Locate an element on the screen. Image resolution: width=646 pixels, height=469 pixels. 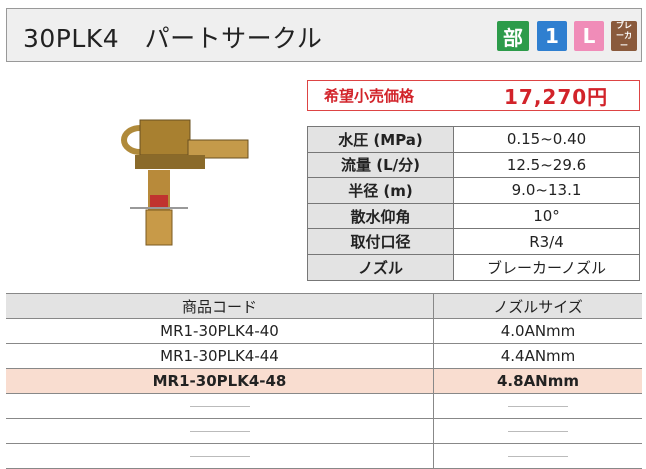
spec-row: 水圧 (MPa) 0.15~0.40 is located at coordinates (473, 139).